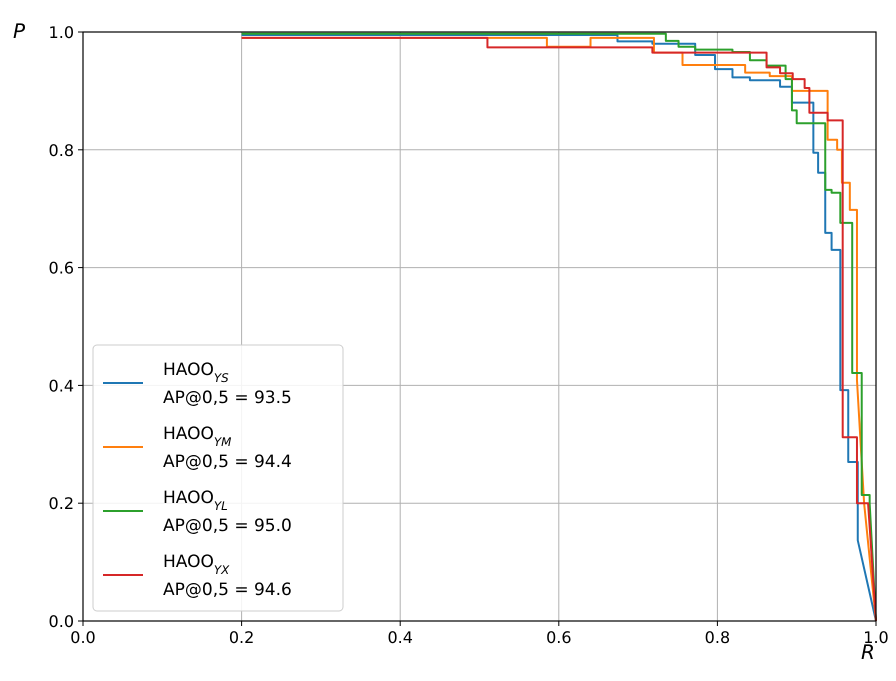 The width and height of the screenshot is (896, 681). Describe the element at coordinates (19, 31) in the screenshot. I see `y-axis-title: P` at that location.